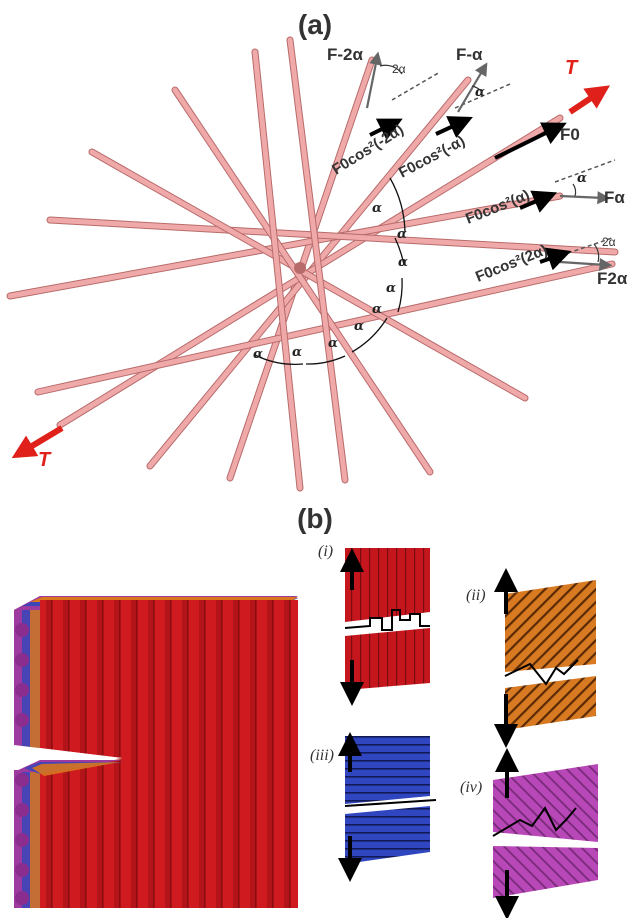 This screenshot has width=631, height=918. I want to click on force-label-a: Fα, so click(614, 197).